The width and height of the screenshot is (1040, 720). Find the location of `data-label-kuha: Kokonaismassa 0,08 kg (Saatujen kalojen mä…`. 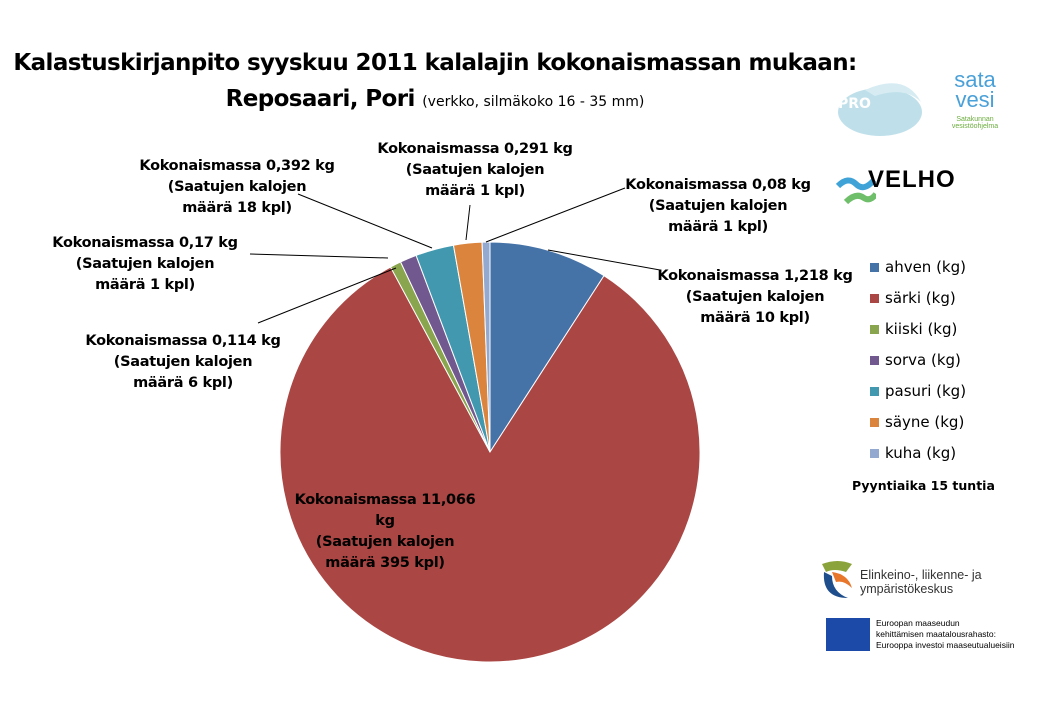

data-label-kuha: Kokonaismassa 0,08 kg (Saatujen kalojen mä… is located at coordinates (718, 206).